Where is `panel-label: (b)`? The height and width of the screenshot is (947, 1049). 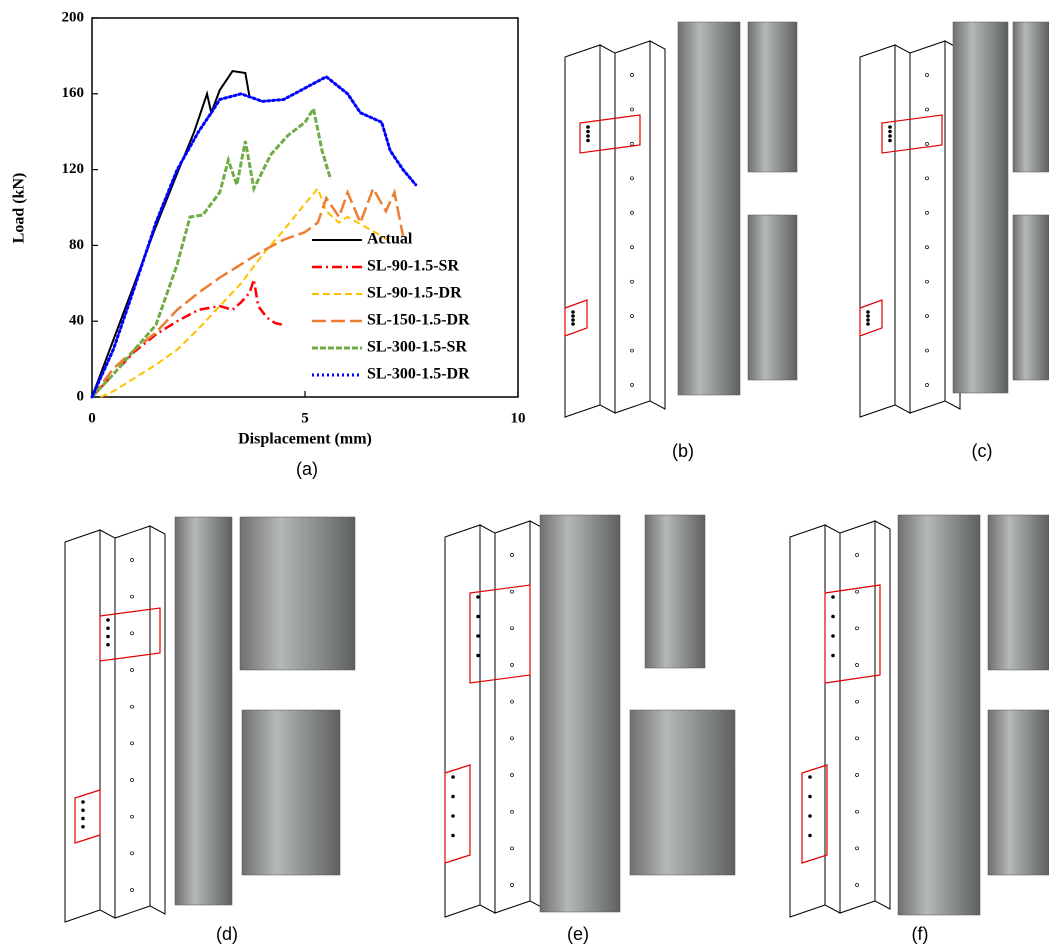 panel-label: (b) is located at coordinates (683, 451).